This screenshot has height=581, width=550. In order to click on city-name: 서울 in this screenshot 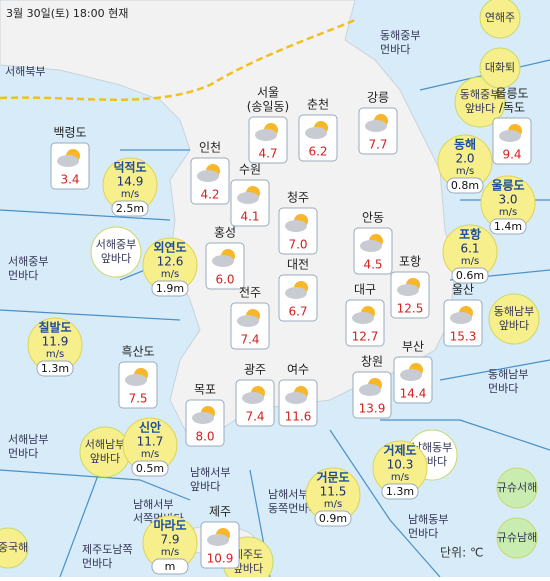, I will do `click(268, 93)`.